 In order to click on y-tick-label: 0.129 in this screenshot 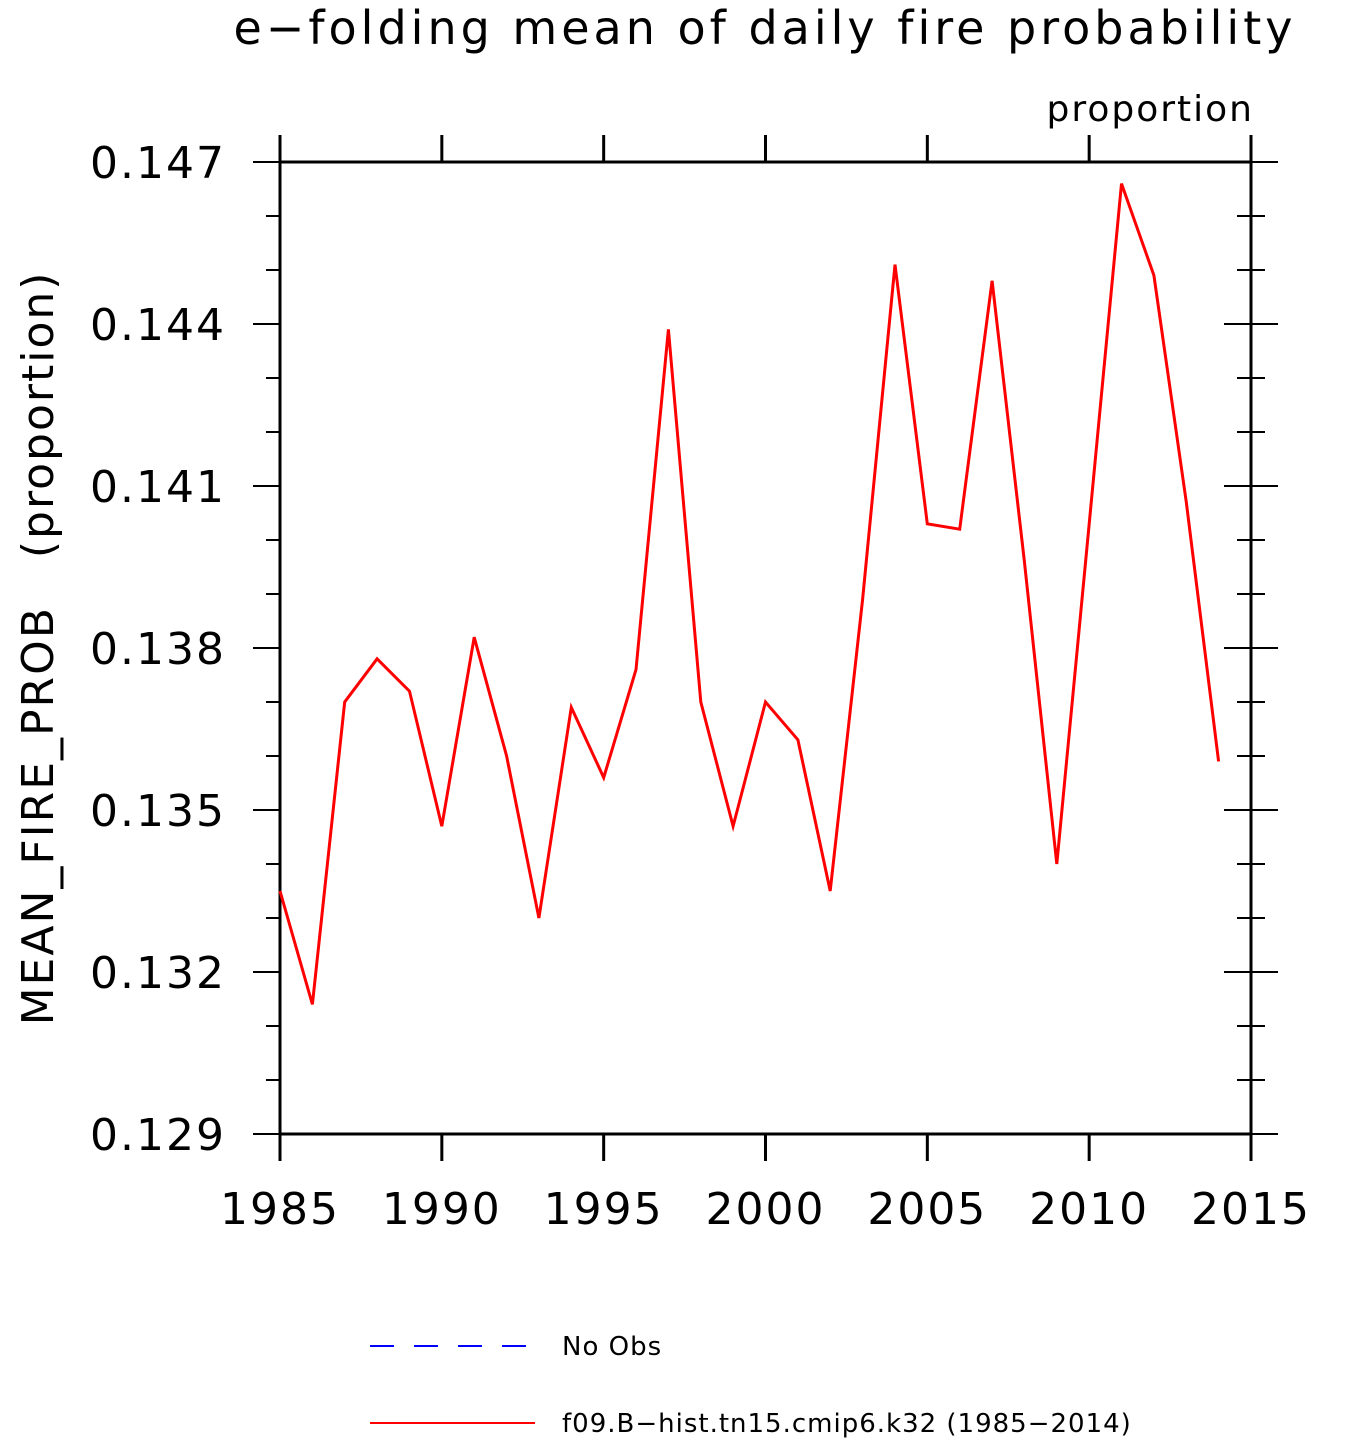, I will do `click(158, 1135)`.